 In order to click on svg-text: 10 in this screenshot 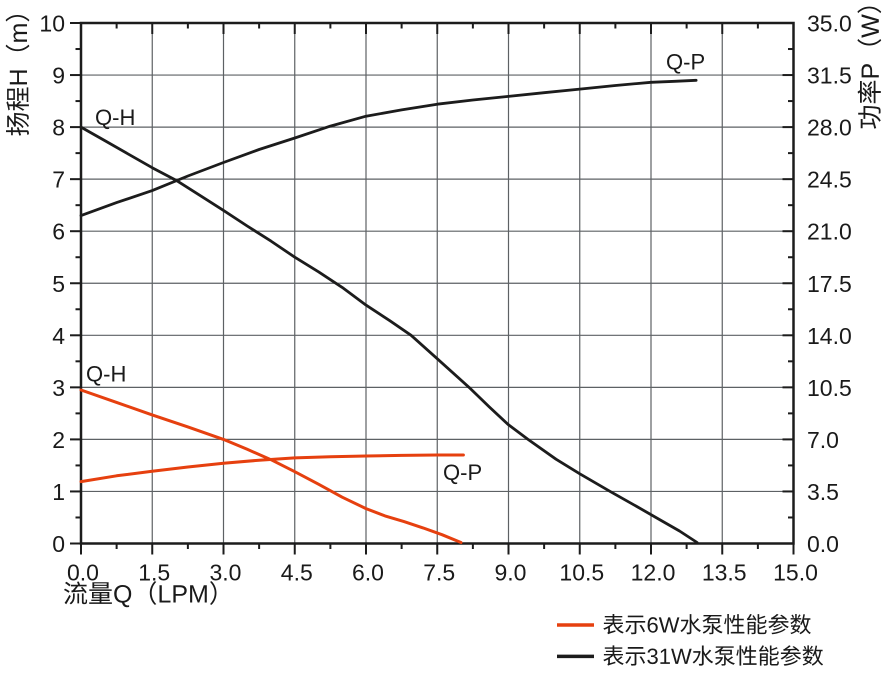, I will do `click(52, 24)`.